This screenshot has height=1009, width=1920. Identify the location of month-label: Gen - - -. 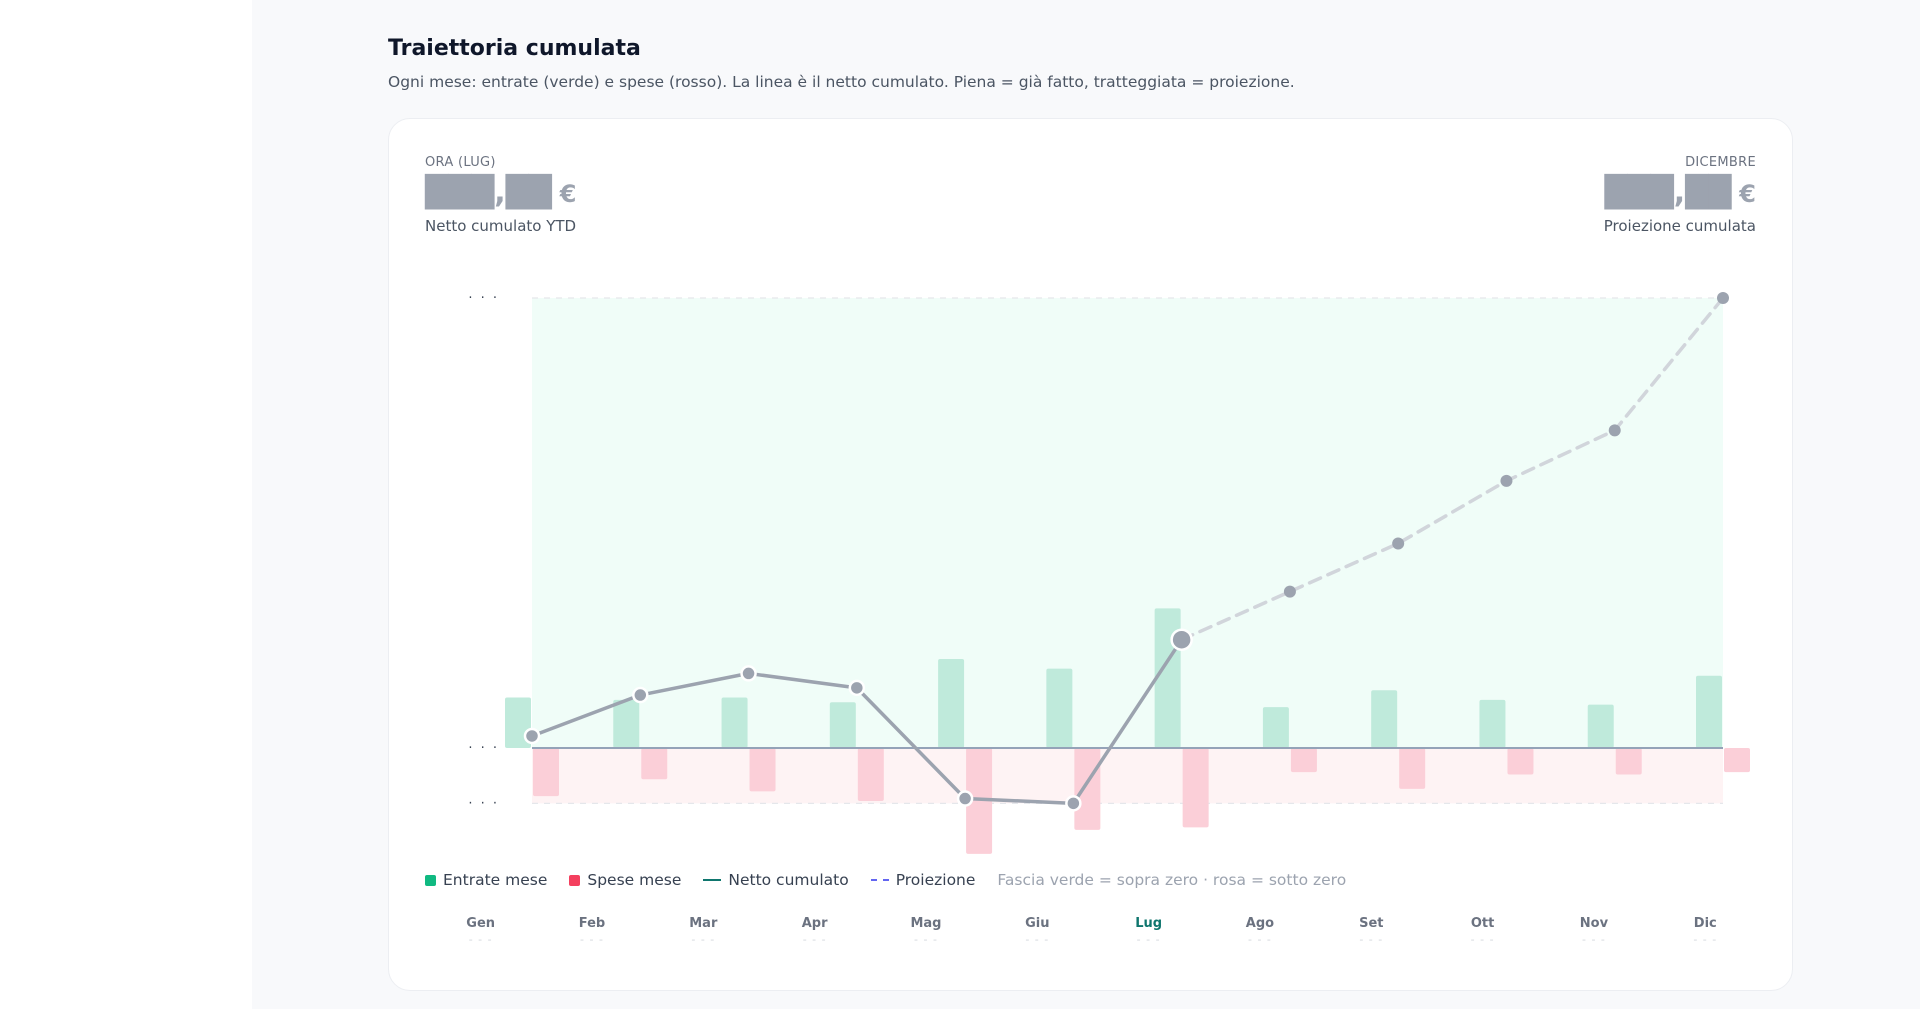
(480, 931).